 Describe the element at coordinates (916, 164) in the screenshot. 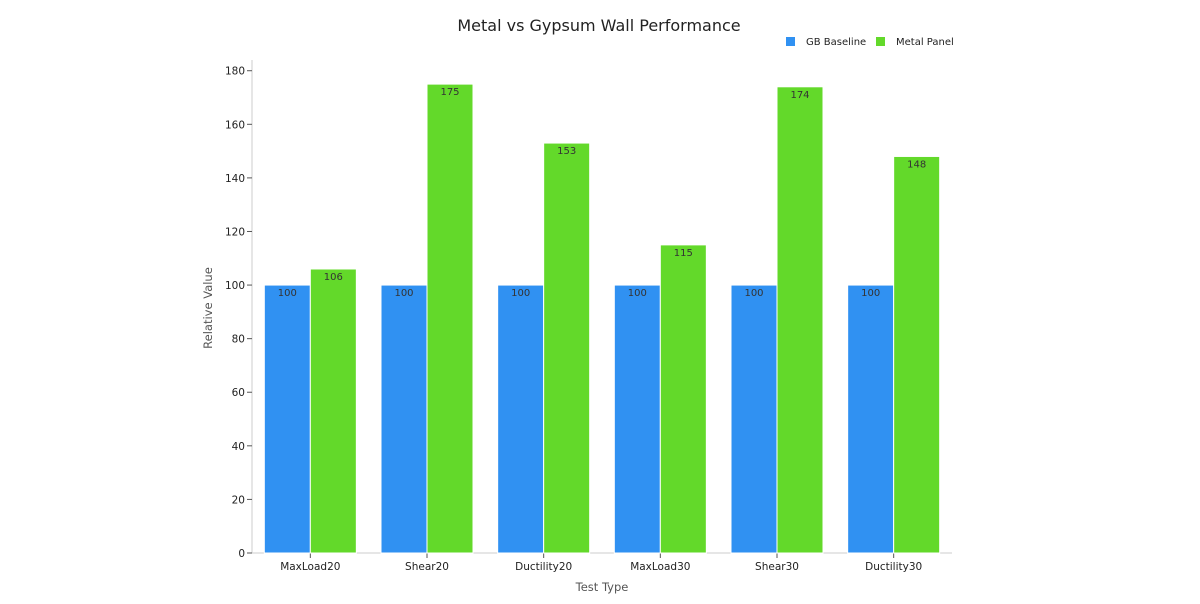

I see `data-label: 148` at that location.